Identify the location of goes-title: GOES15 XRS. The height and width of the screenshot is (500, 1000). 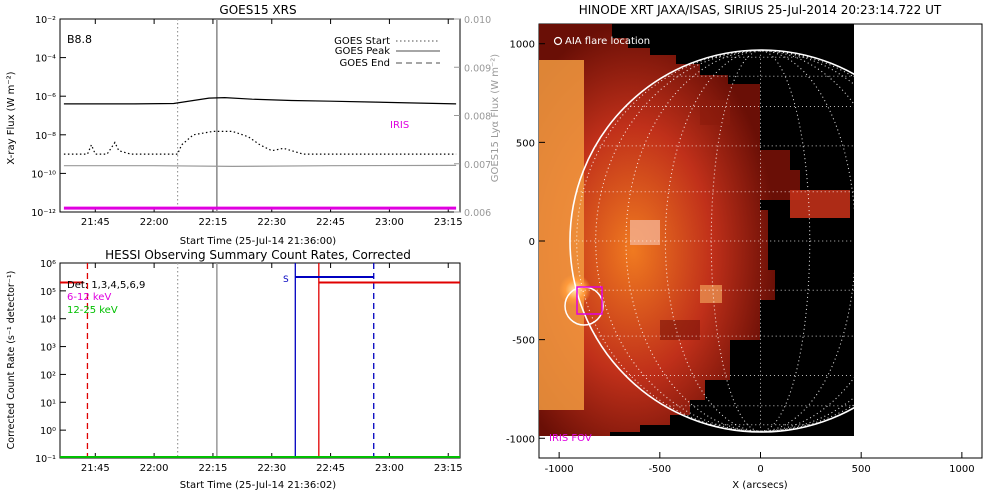
(257, 10).